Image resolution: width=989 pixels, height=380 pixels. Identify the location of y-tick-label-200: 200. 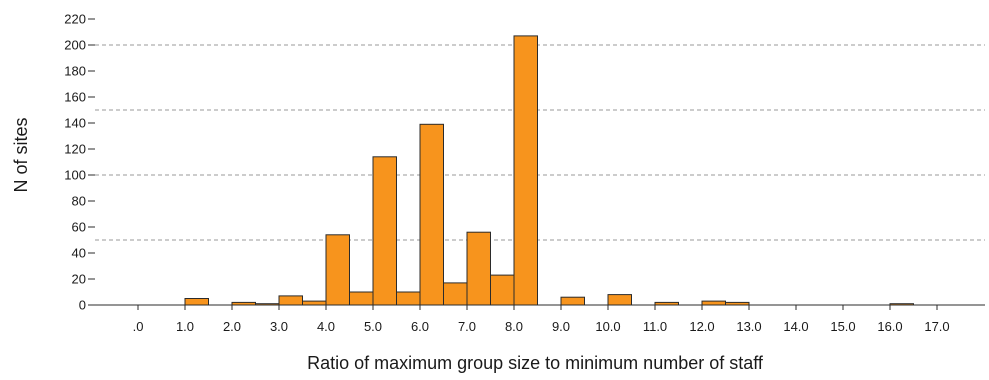
(75, 45).